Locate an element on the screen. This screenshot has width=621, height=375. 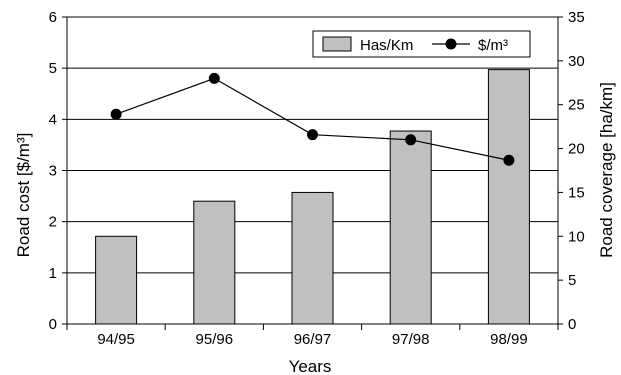
left-tick-label: 3 is located at coordinates (53, 171).